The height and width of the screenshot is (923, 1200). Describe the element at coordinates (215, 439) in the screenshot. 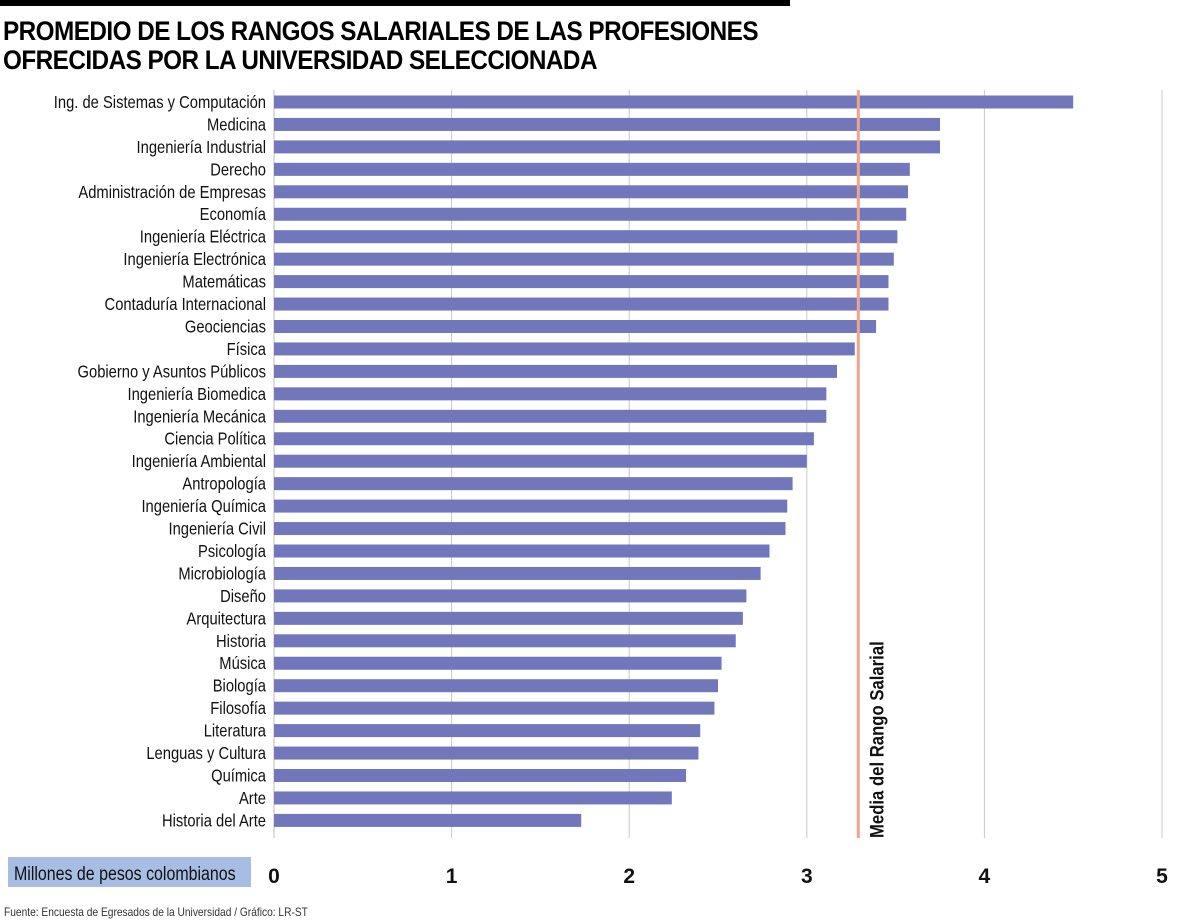

I see `category-label-16: Ciencia Política` at that location.